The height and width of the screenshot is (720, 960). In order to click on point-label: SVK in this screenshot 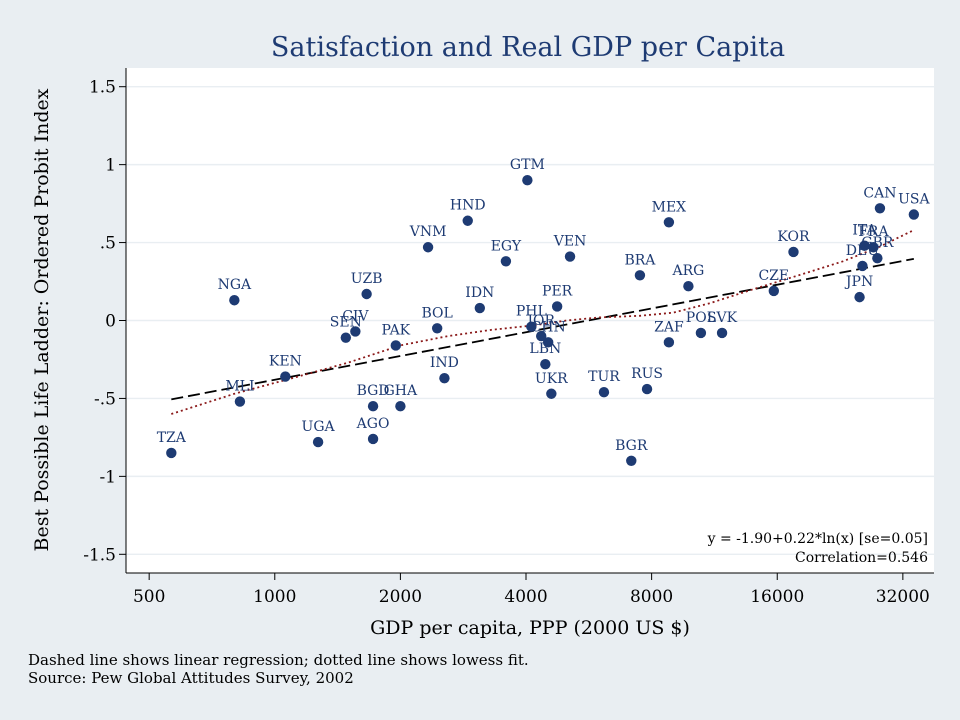, I will do `click(722, 318)`.